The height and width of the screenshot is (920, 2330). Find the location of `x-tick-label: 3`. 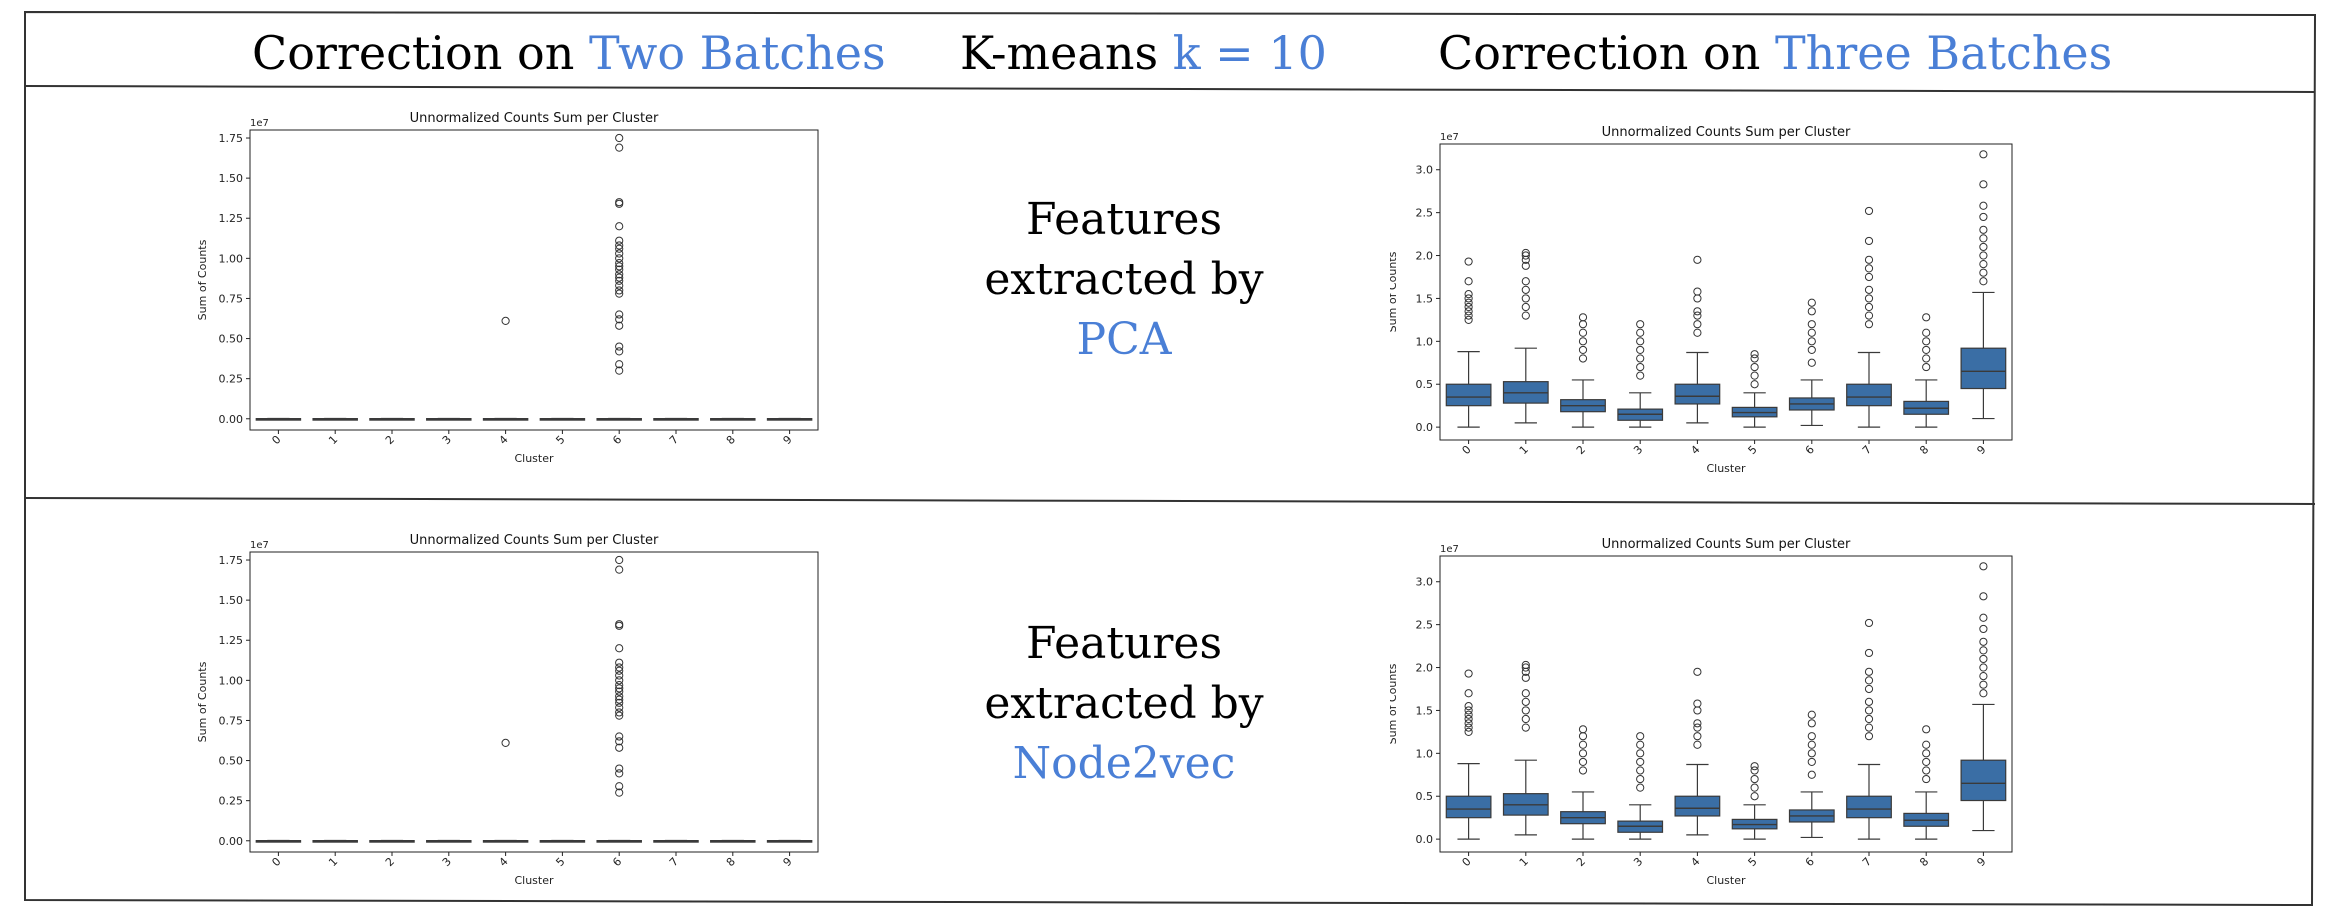

x-tick-label: 3 is located at coordinates (447, 862).